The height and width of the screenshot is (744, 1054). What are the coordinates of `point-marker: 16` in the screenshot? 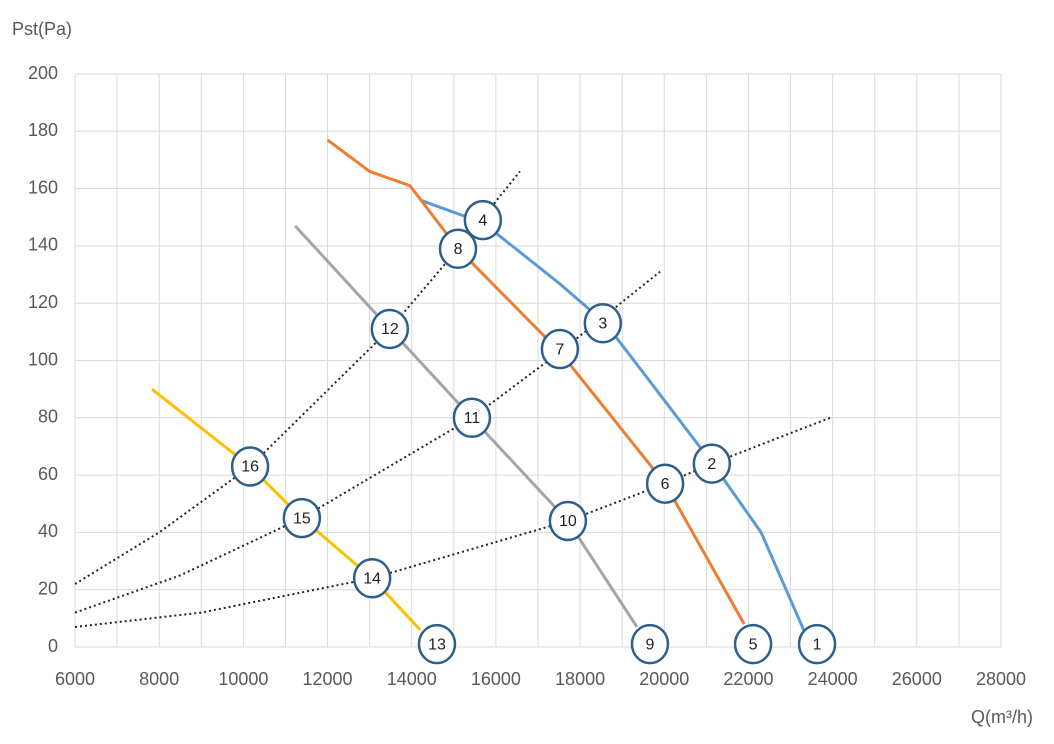 It's located at (250, 466).